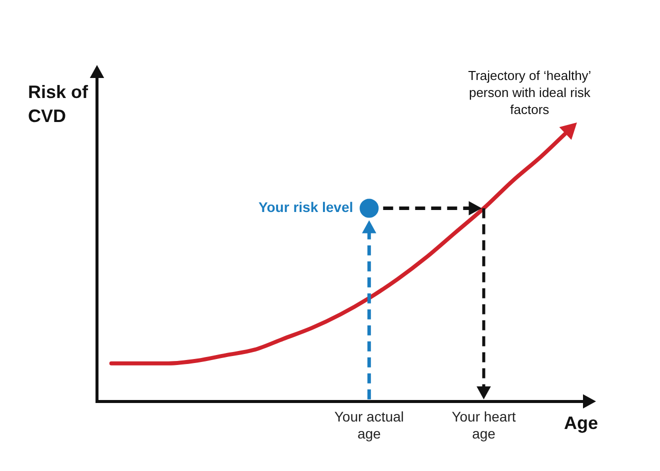  What do you see at coordinates (484, 425) in the screenshot?
I see `x-tick-label: Your heart age` at bounding box center [484, 425].